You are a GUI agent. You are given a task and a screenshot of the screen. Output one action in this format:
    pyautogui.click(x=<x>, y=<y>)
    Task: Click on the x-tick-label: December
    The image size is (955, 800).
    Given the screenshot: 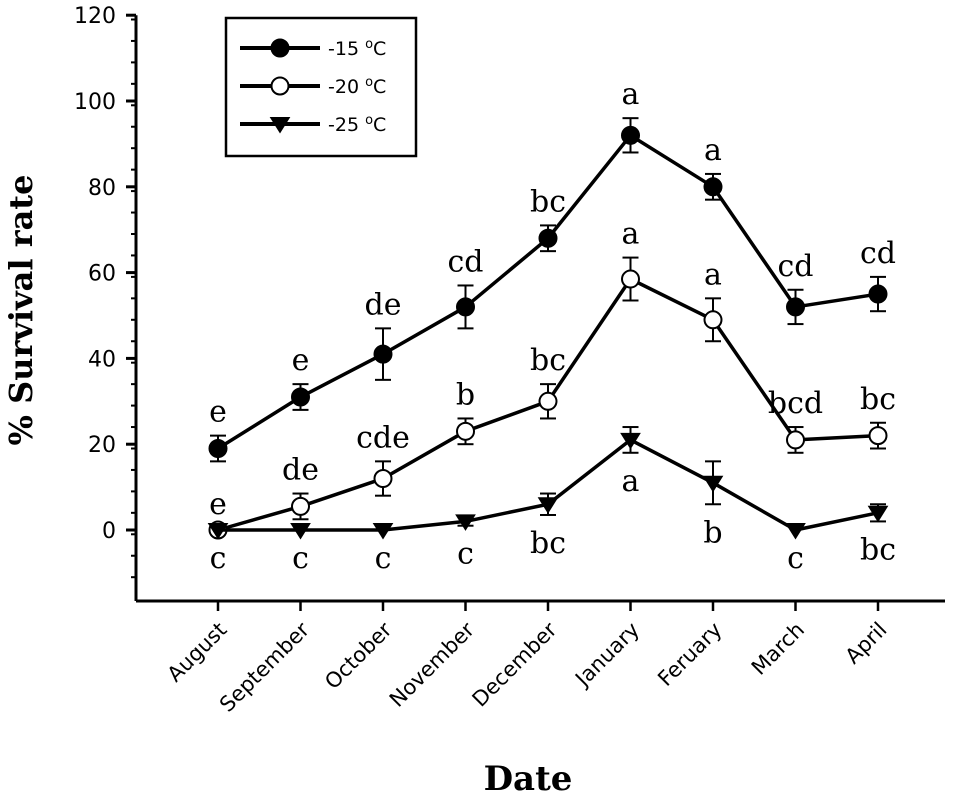 What is the action you would take?
    pyautogui.click(x=515, y=664)
    